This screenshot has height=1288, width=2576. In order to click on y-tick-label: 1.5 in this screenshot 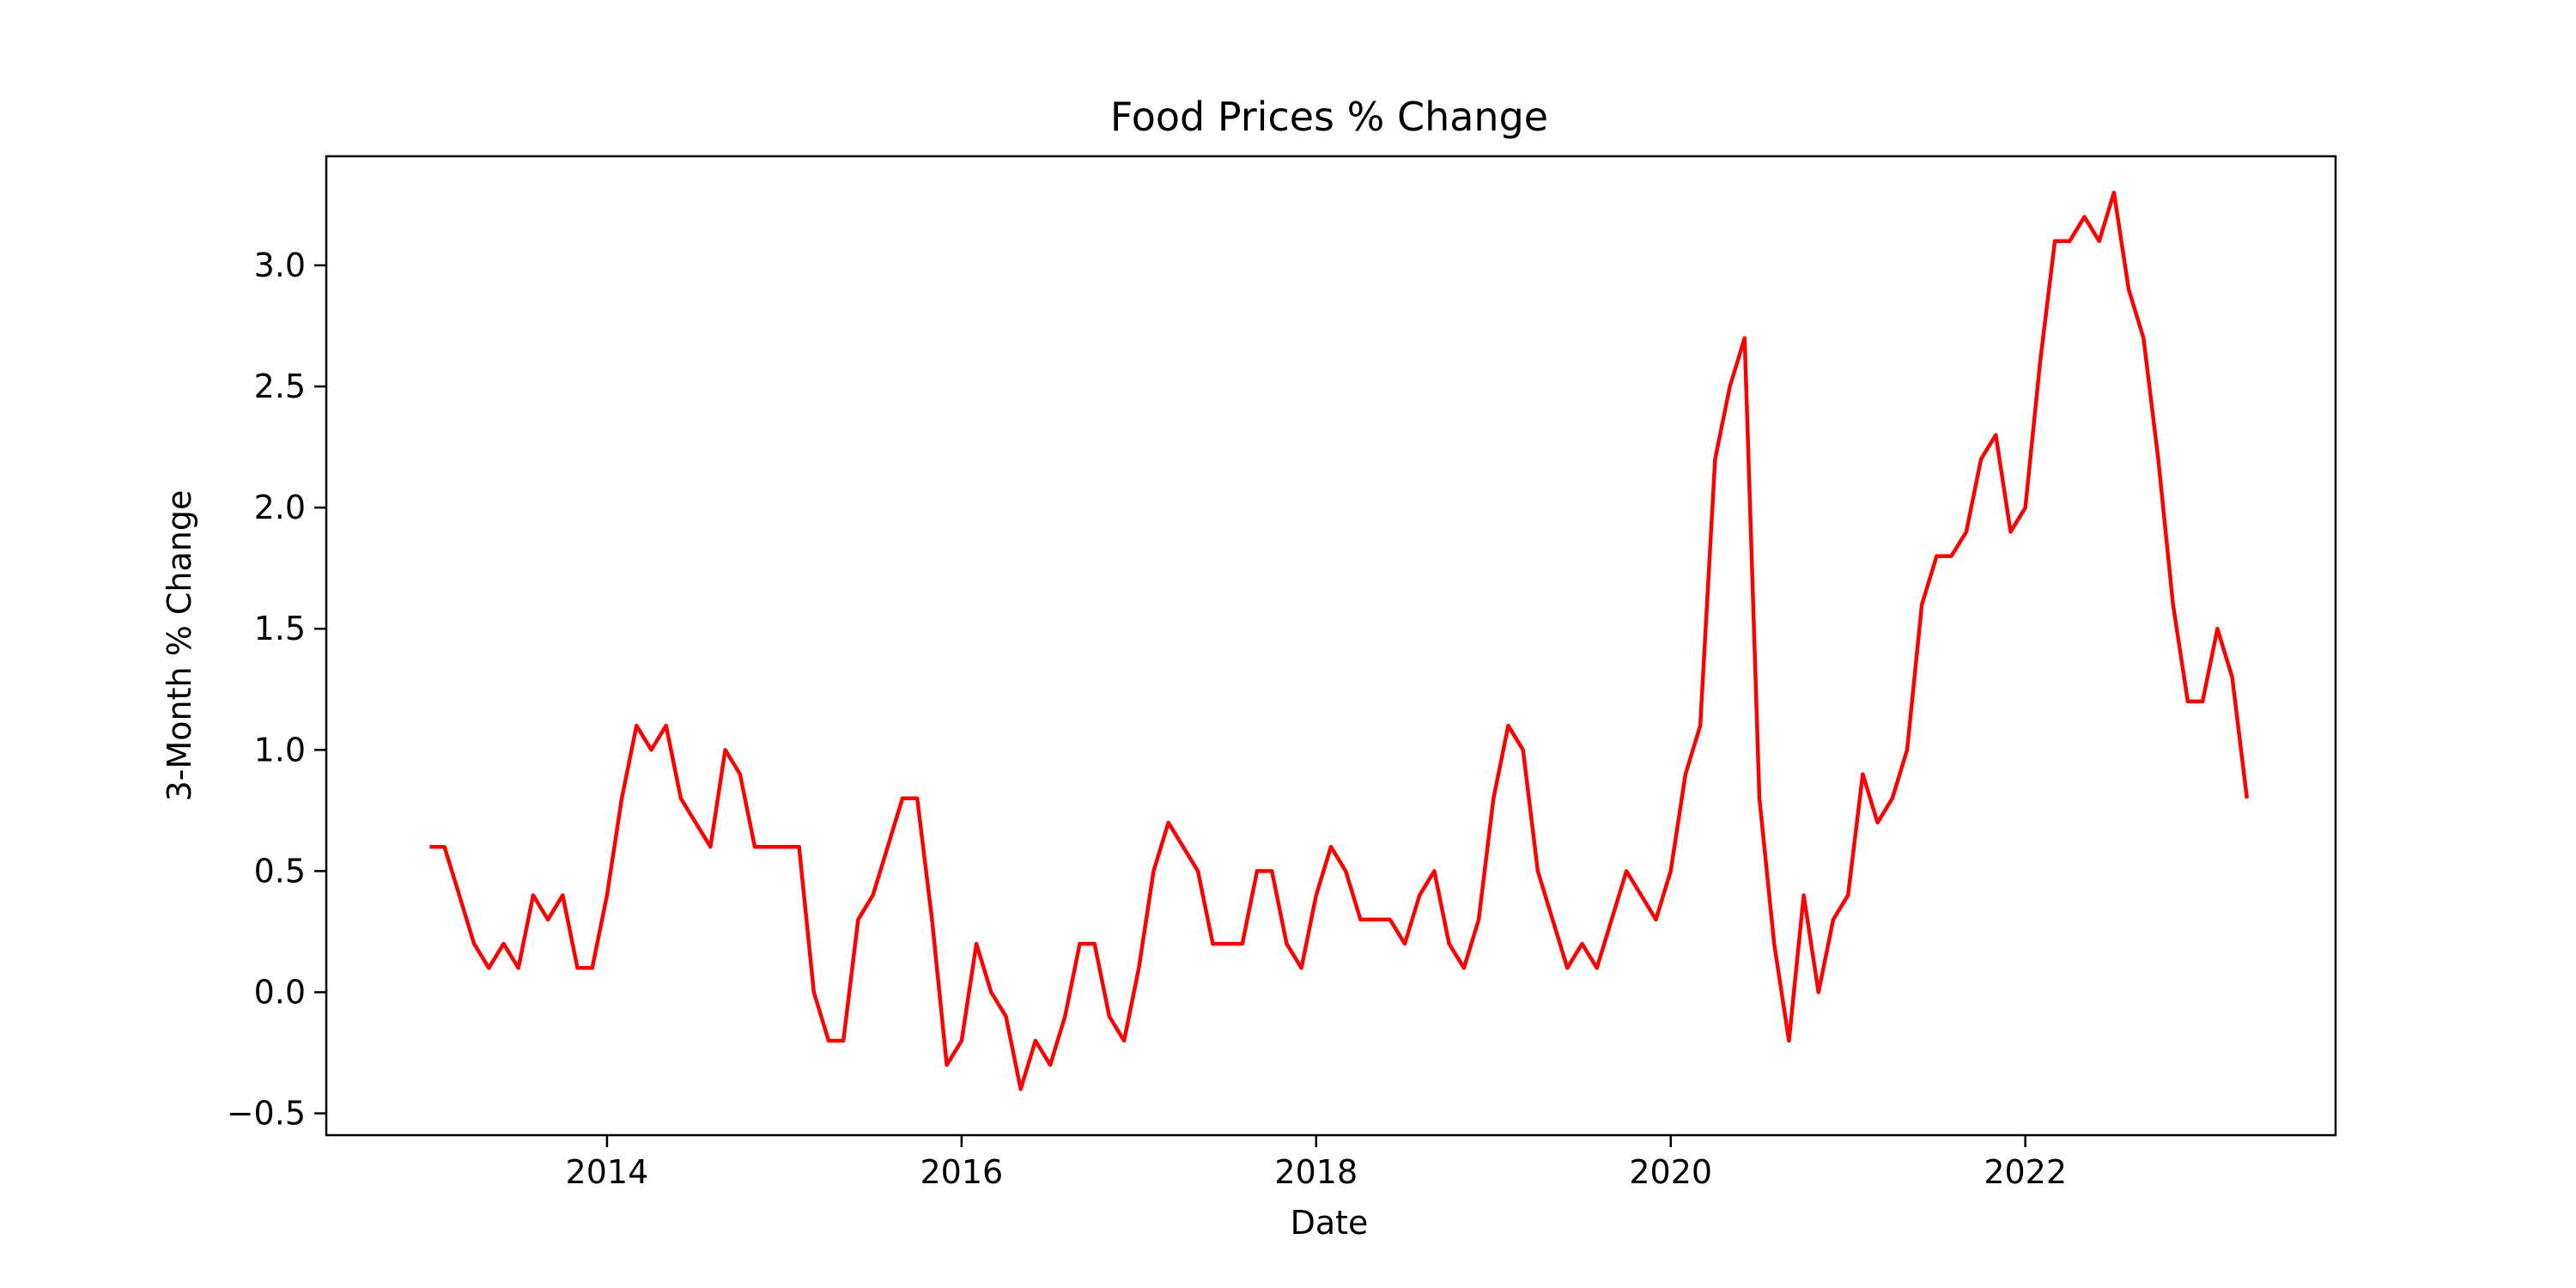, I will do `click(280, 629)`.